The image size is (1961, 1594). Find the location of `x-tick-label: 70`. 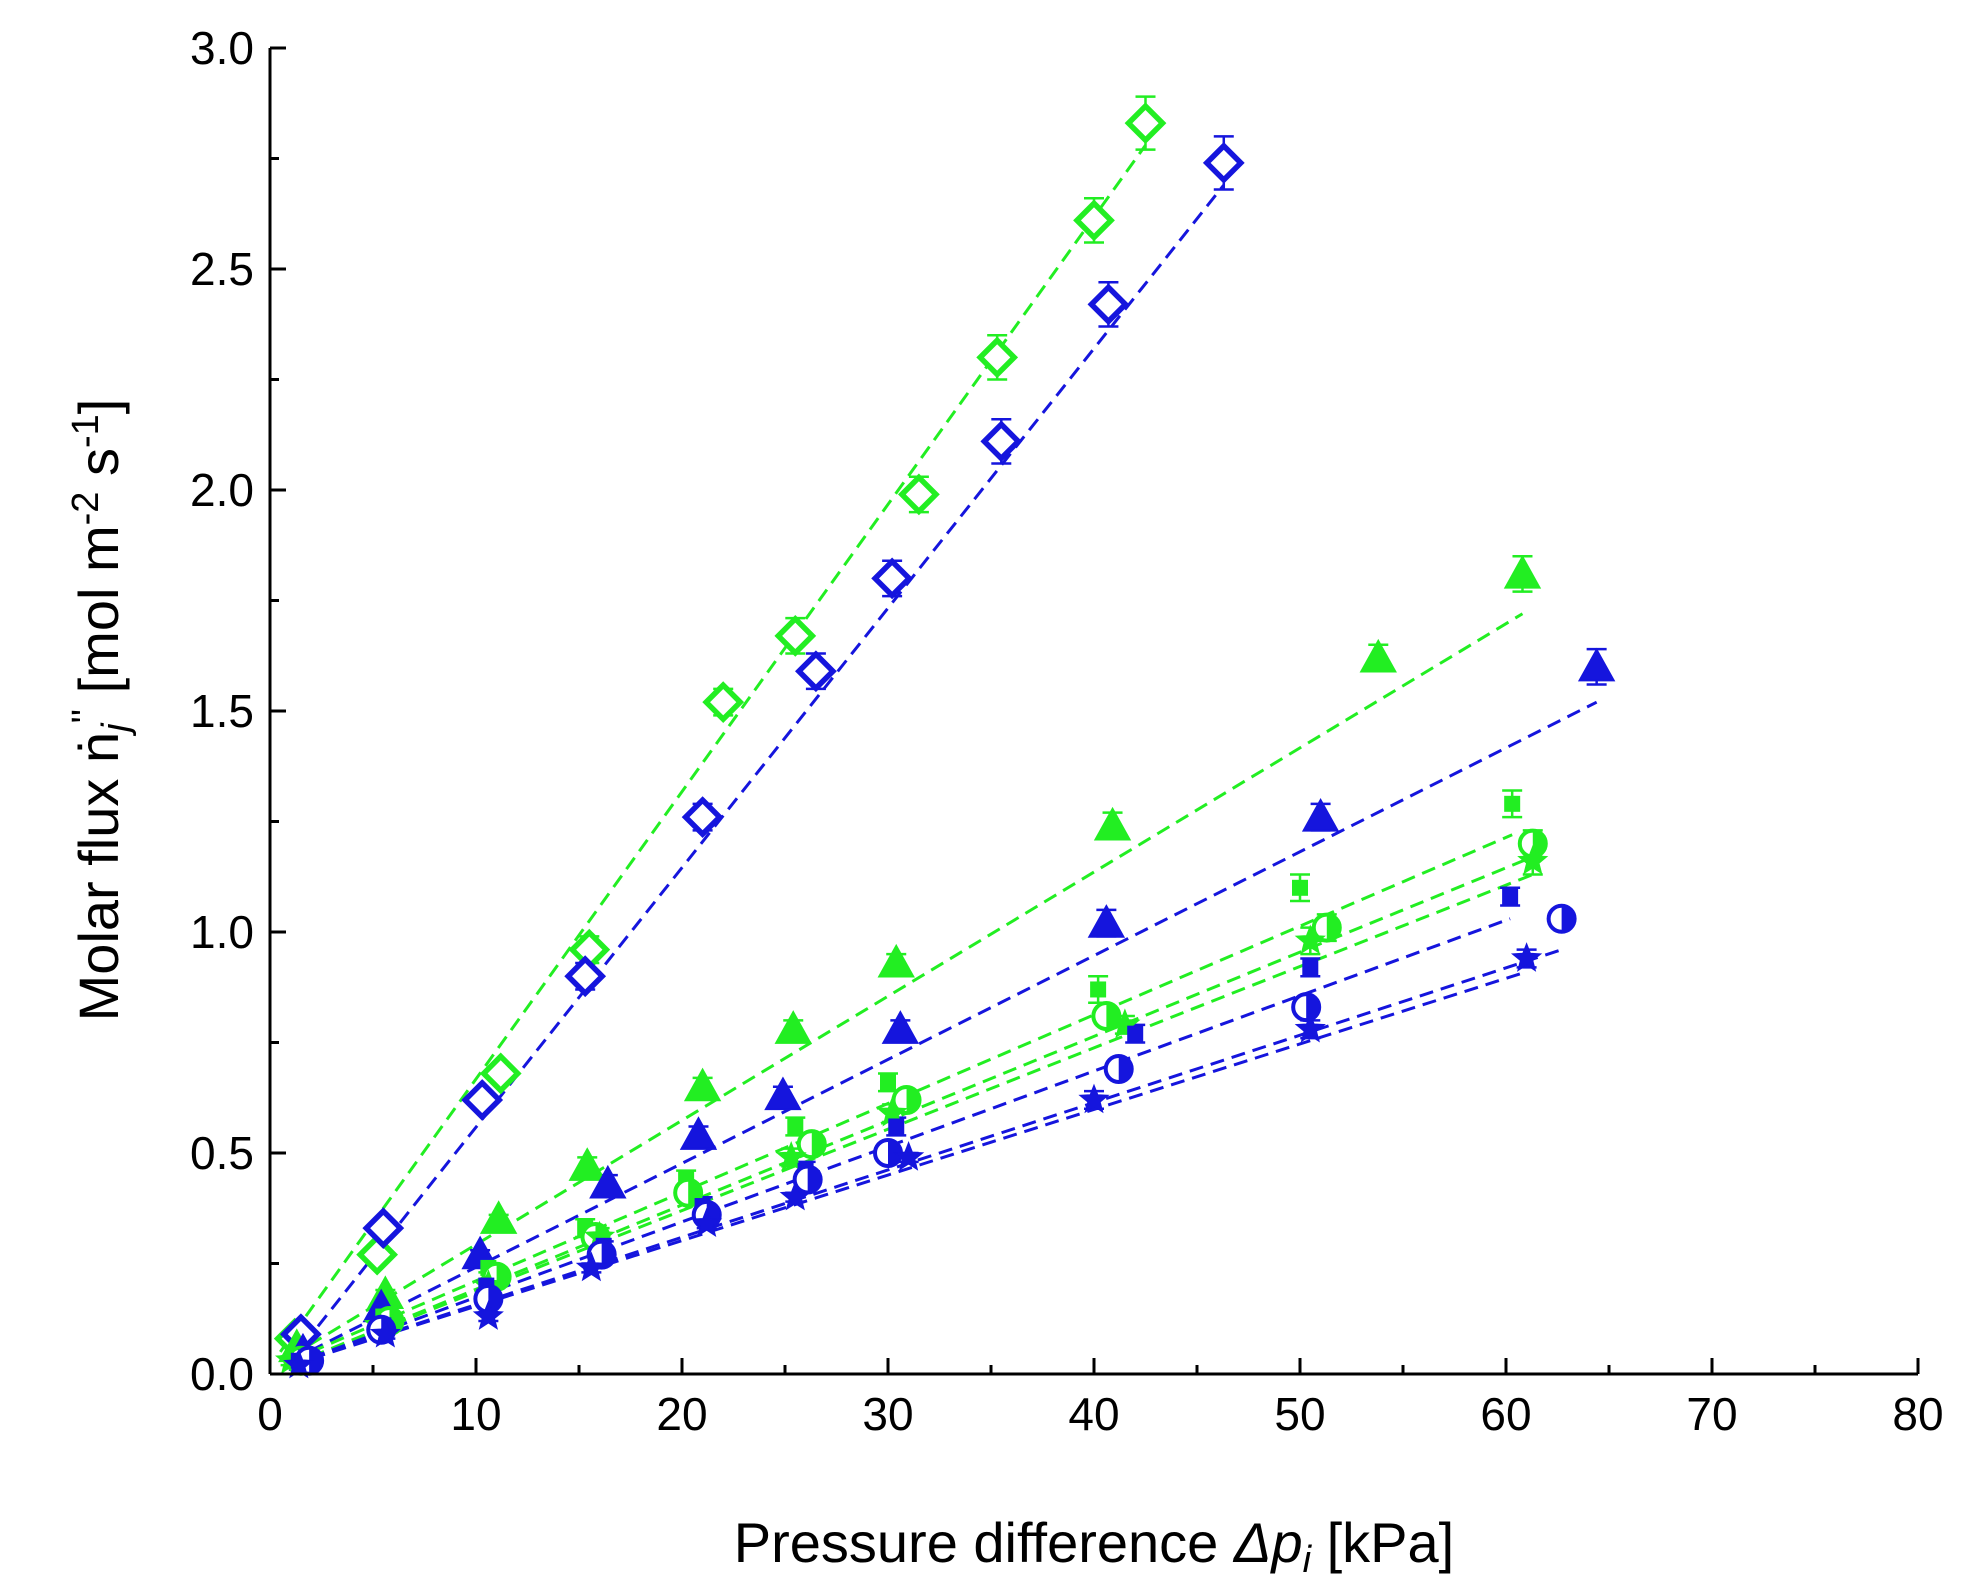

x-tick-label: 70 is located at coordinates (1711, 1414).